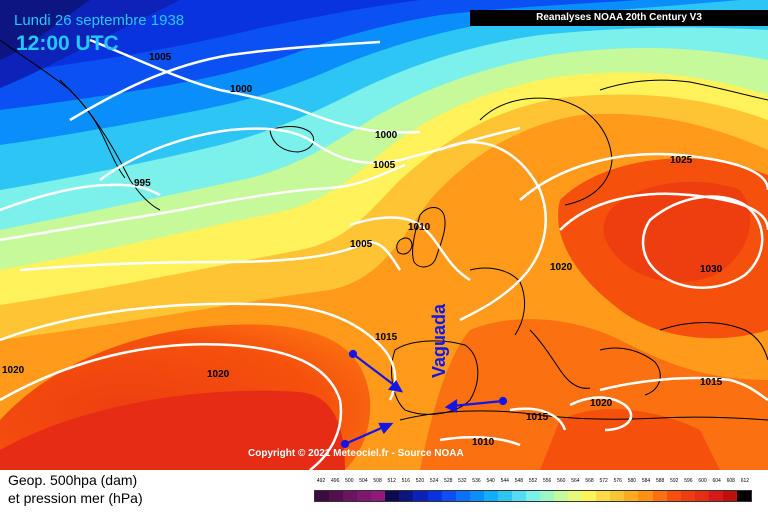  Describe the element at coordinates (617, 481) in the screenshot. I see `scale-value-label: 576` at that location.